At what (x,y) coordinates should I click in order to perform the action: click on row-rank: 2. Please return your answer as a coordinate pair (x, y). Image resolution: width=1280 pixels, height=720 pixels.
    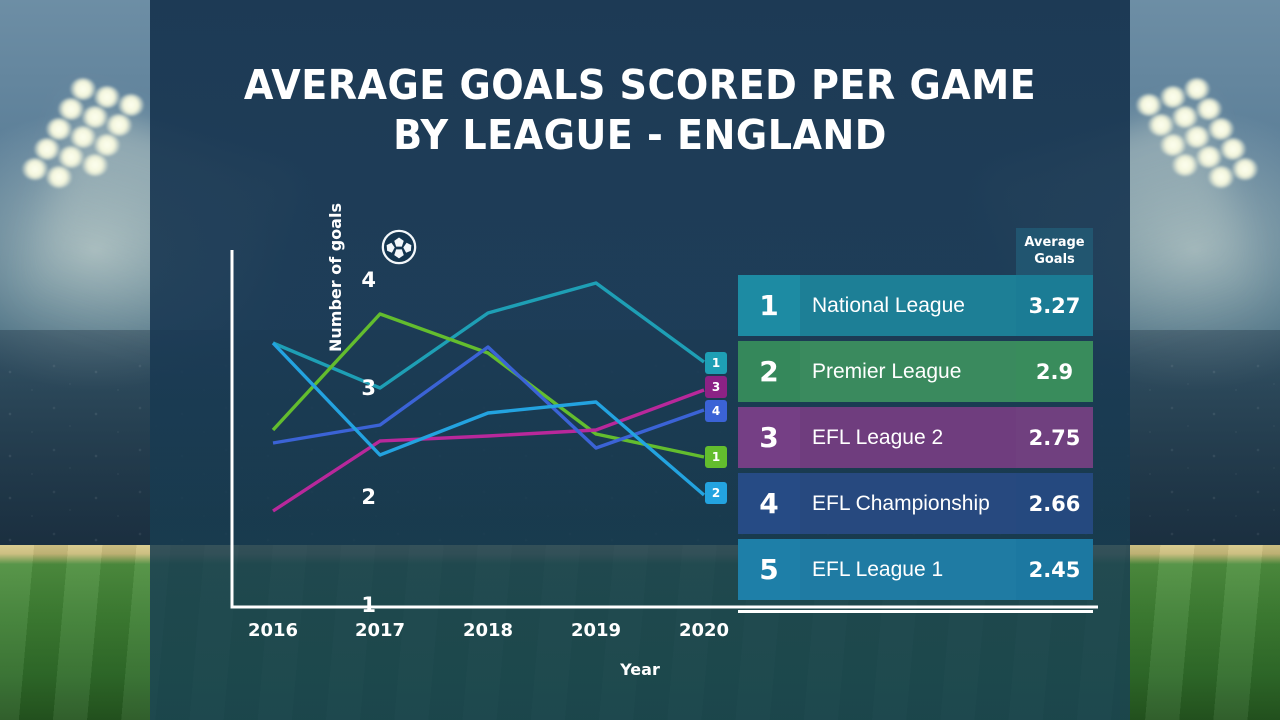
    Looking at the image, I should click on (769, 371).